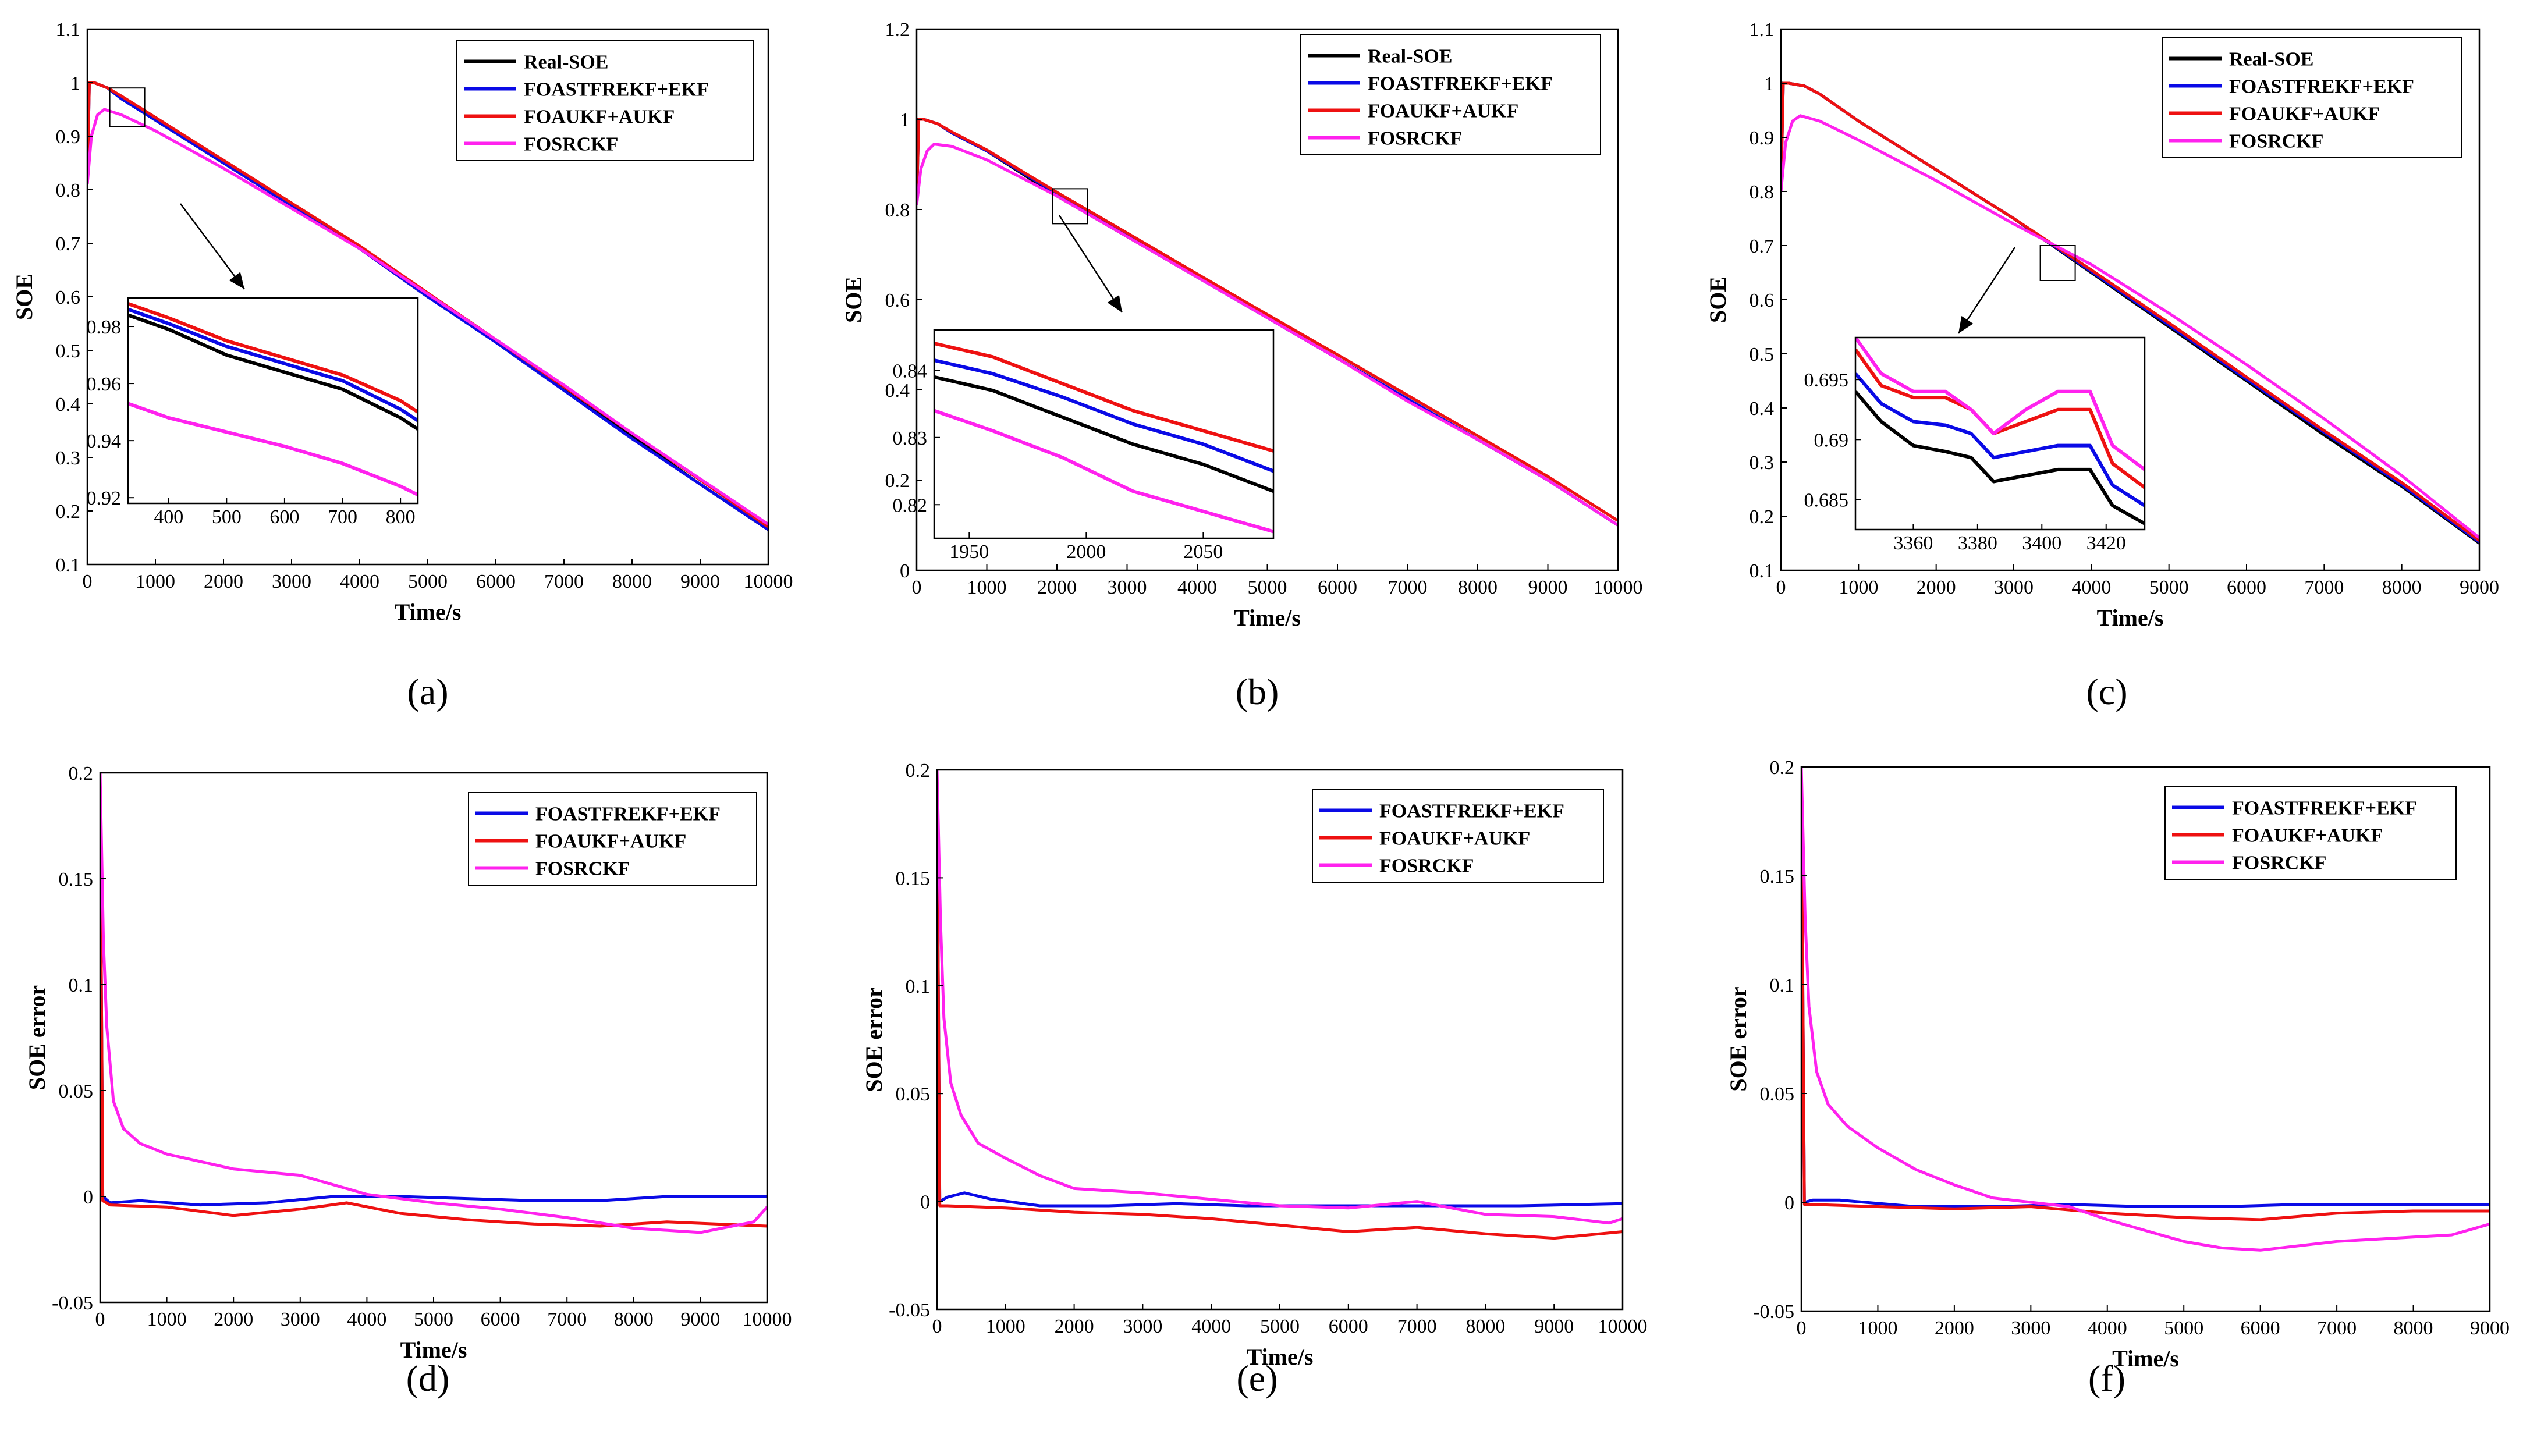 This screenshot has width=2523, height=1456. I want to click on x-tick-label: 7000, so click(567, 1319).